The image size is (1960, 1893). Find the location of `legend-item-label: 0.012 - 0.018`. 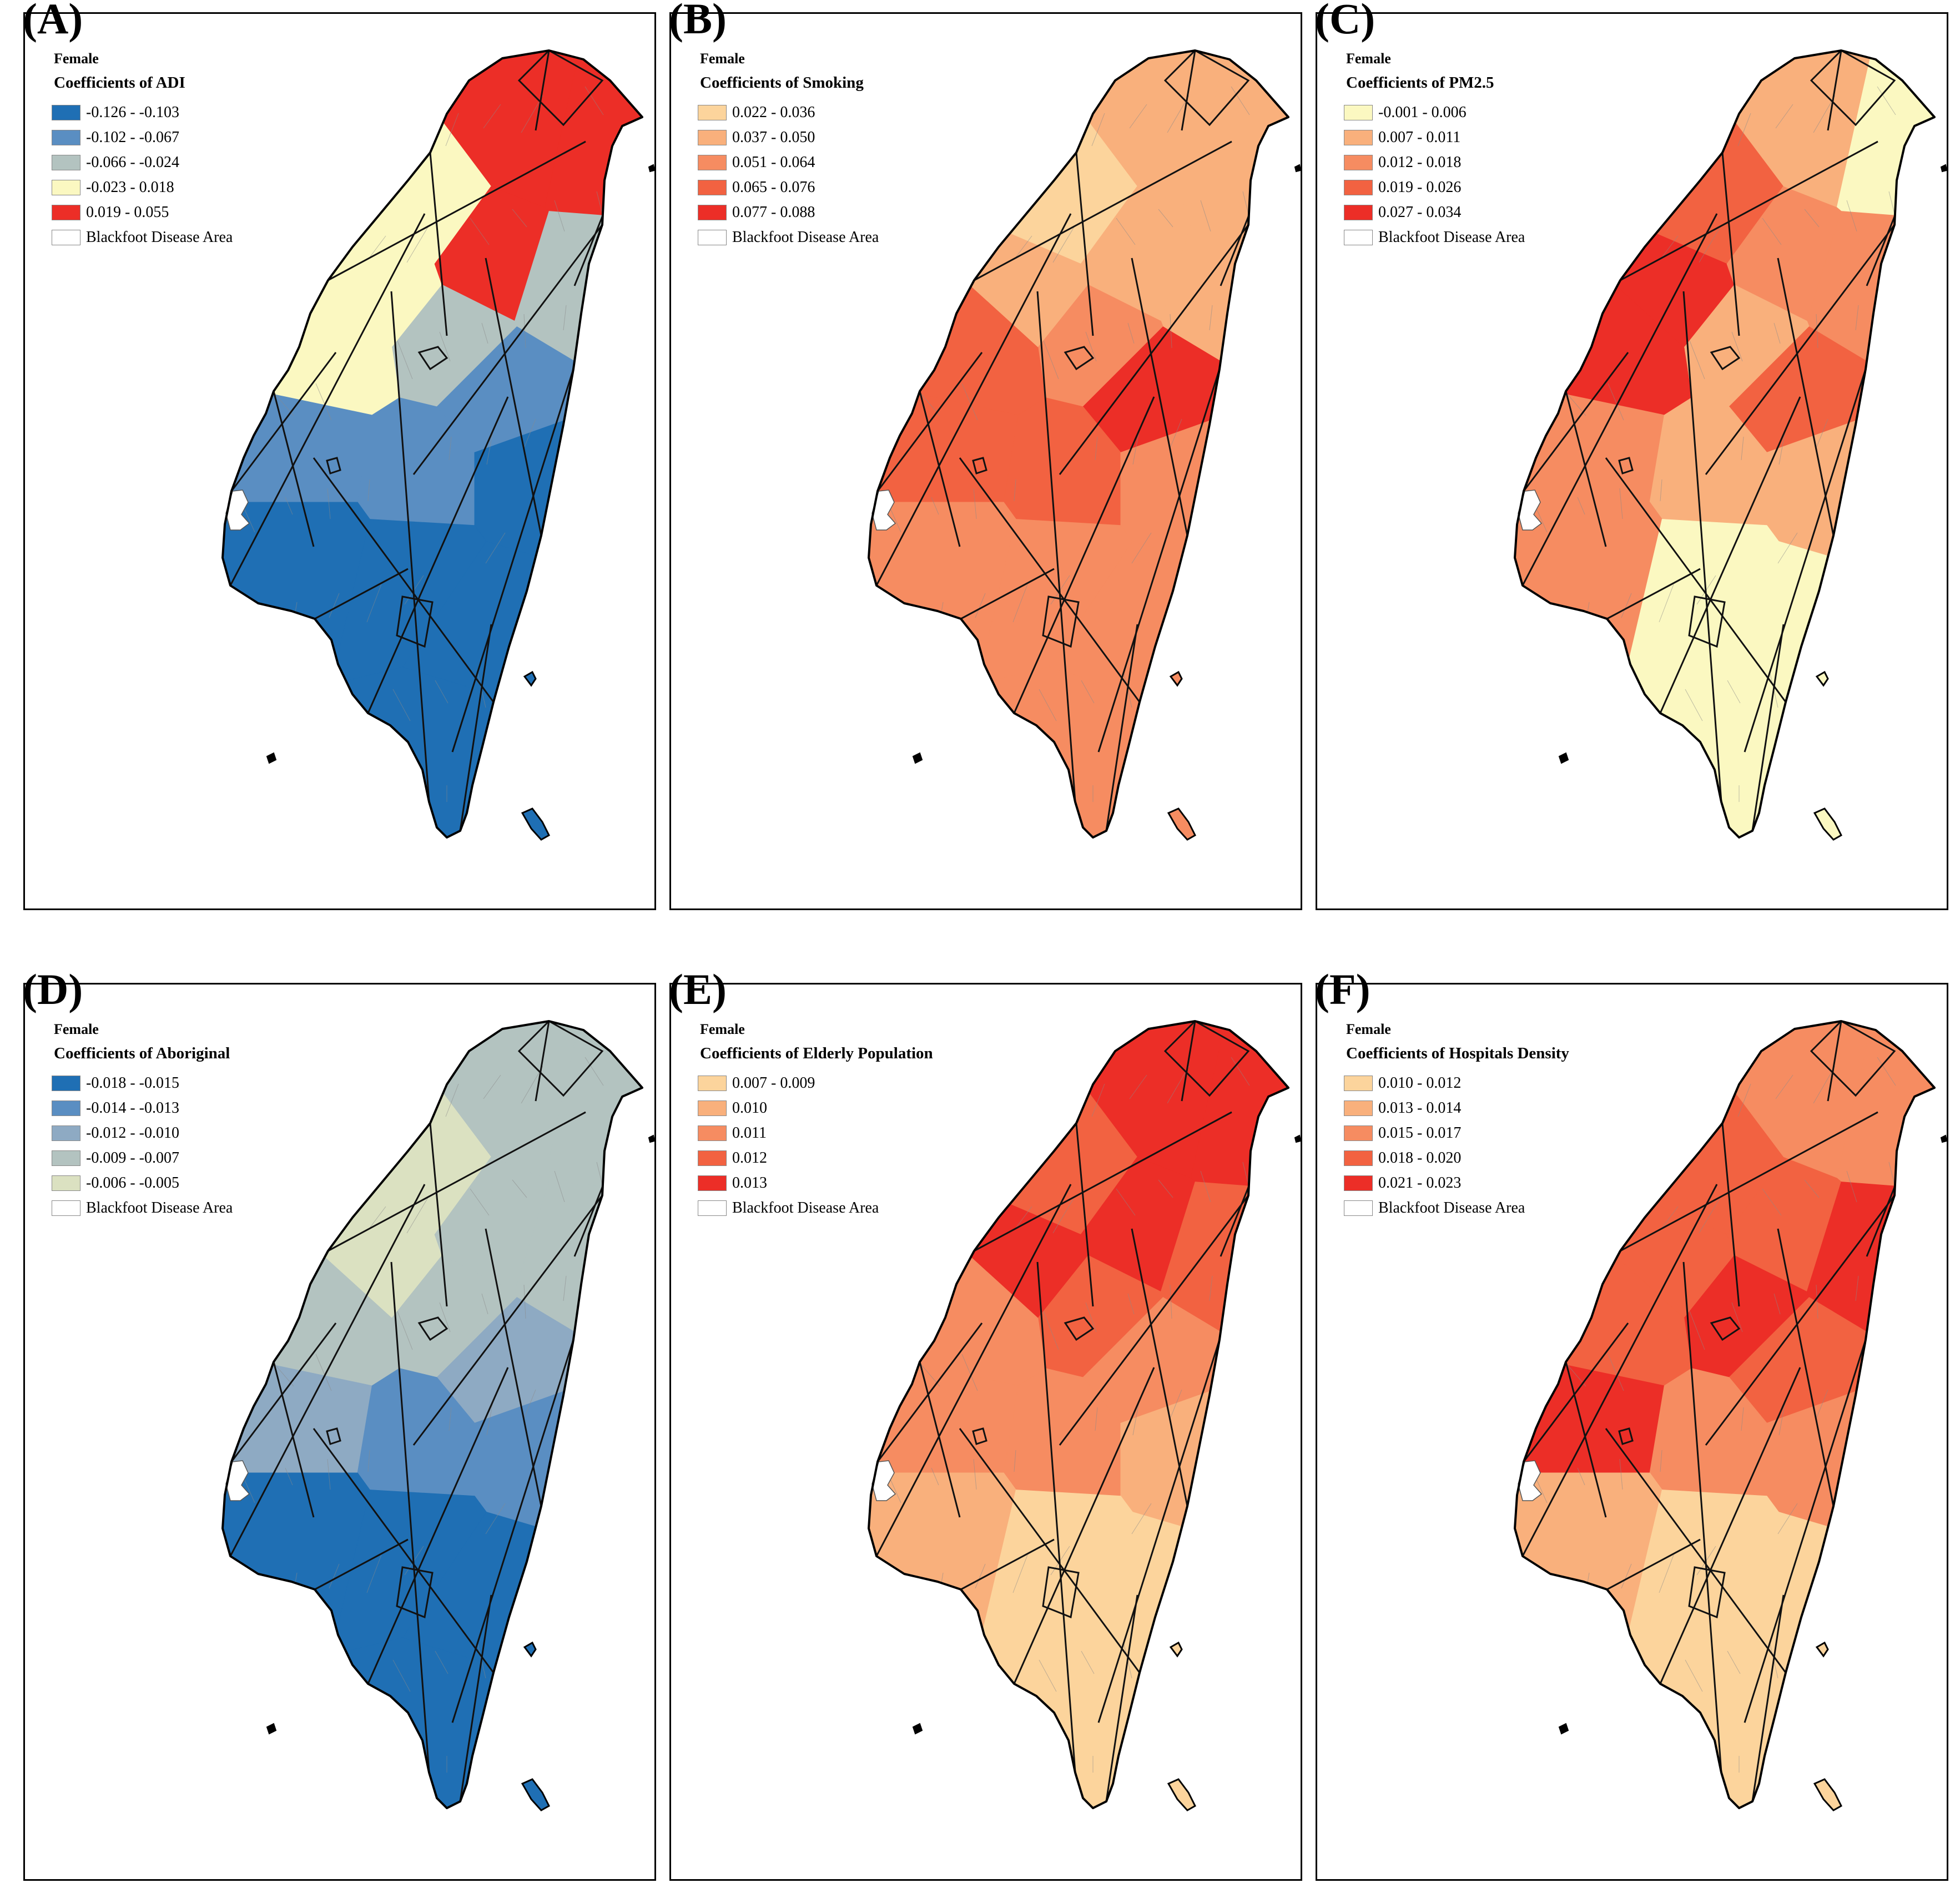

legend-item-label: 0.012 - 0.018 is located at coordinates (1420, 162).